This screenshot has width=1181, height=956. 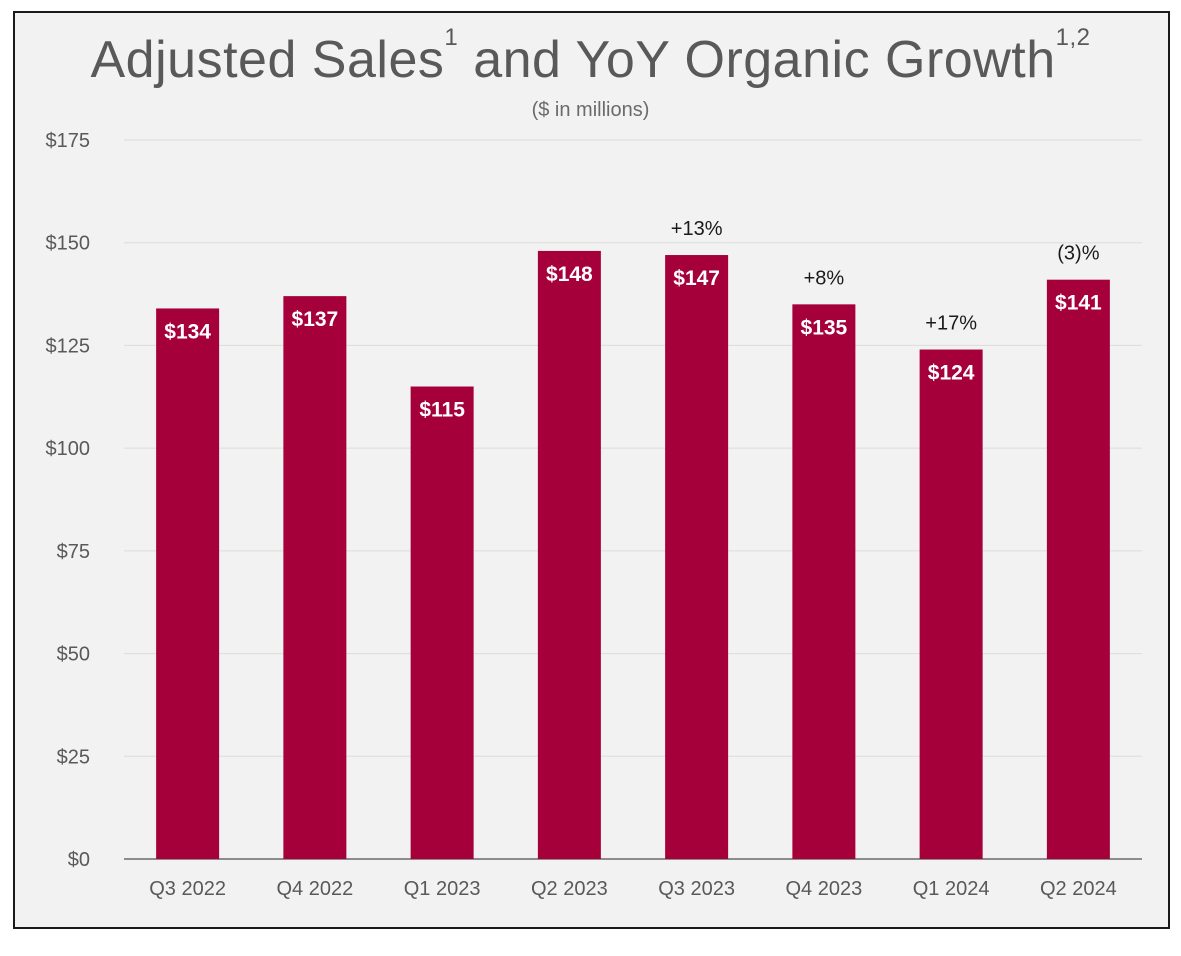 I want to click on y-tick-label: $0, so click(x=79, y=860).